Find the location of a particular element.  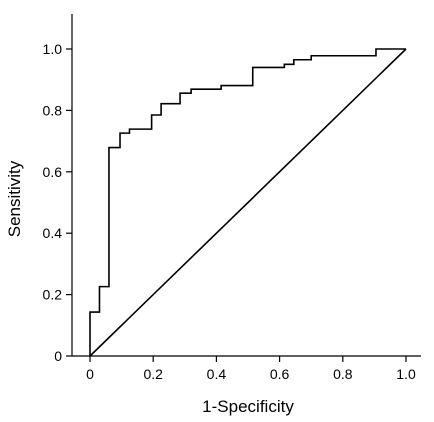

x-tick-label: 0.8 is located at coordinates (343, 374).